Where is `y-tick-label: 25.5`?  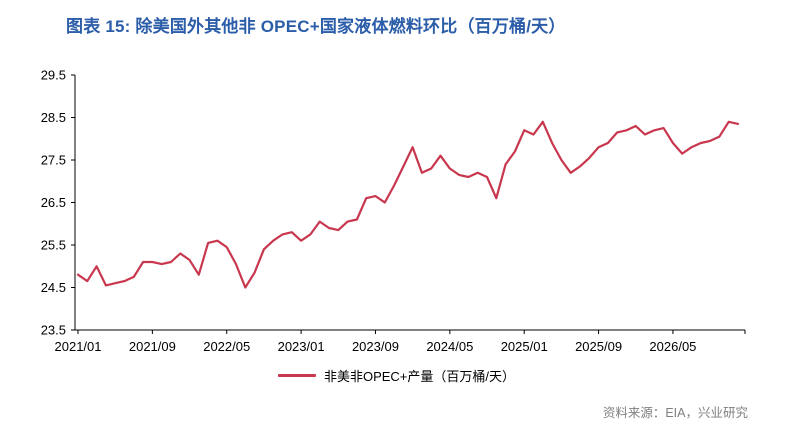
y-tick-label: 25.5 is located at coordinates (53, 245).